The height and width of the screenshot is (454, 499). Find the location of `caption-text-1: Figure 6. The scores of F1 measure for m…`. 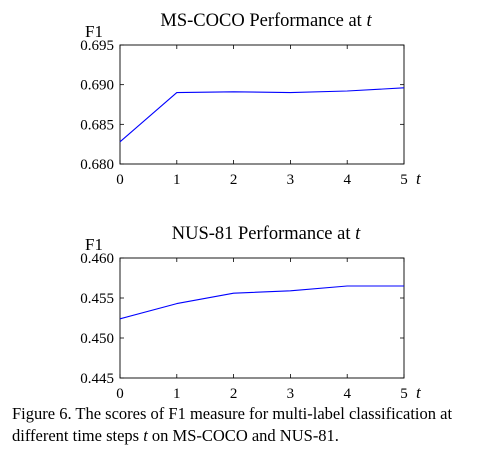

caption-text-1: Figure 6. The scores of F1 measure for m… is located at coordinates (232, 424).